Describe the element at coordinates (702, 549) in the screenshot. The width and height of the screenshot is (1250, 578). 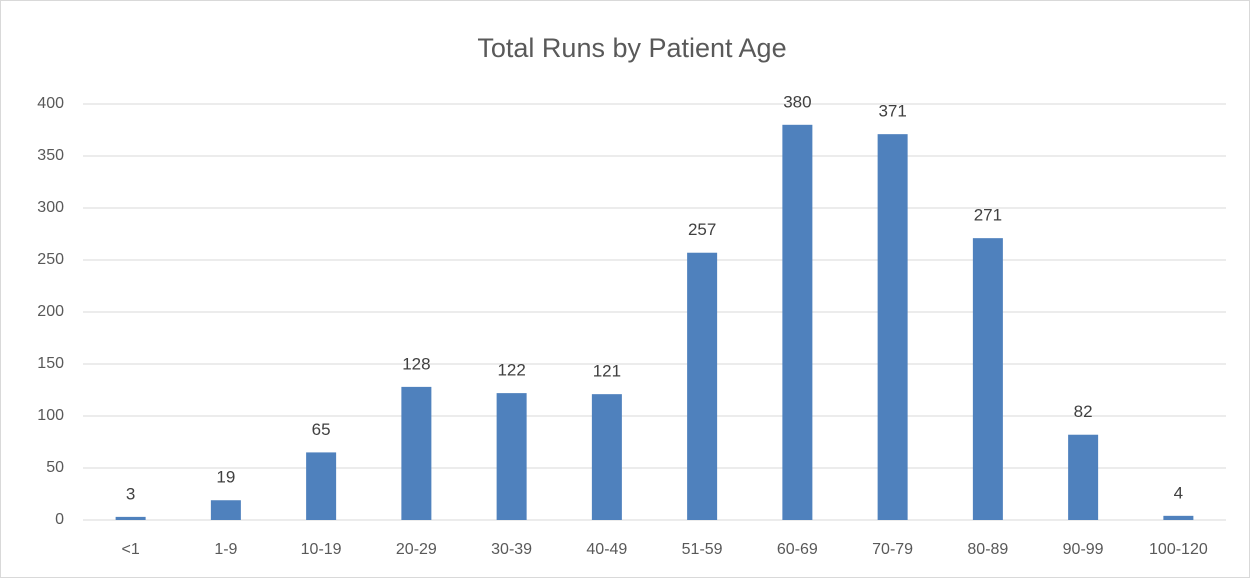
I see `x-tick-label: 51-59` at that location.